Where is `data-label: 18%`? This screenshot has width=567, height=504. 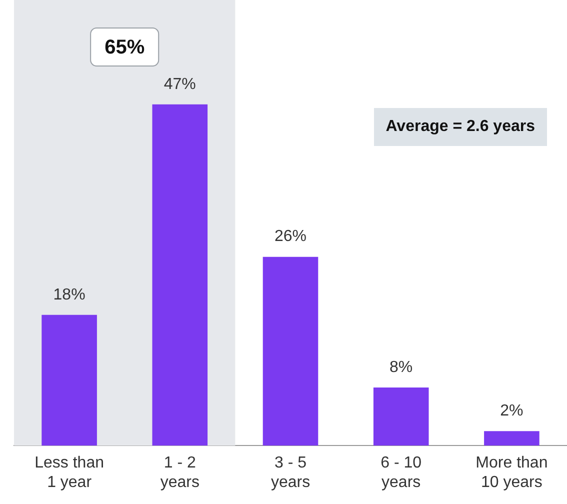
data-label: 18% is located at coordinates (69, 295).